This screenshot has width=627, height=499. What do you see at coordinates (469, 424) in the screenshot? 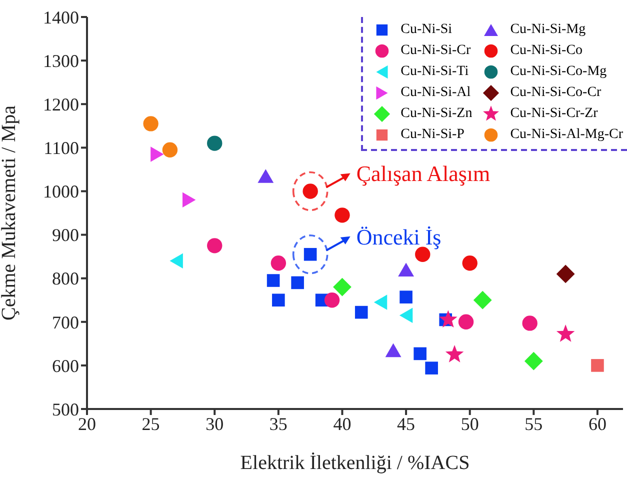
I see `x-tick-label: 50` at bounding box center [469, 424].